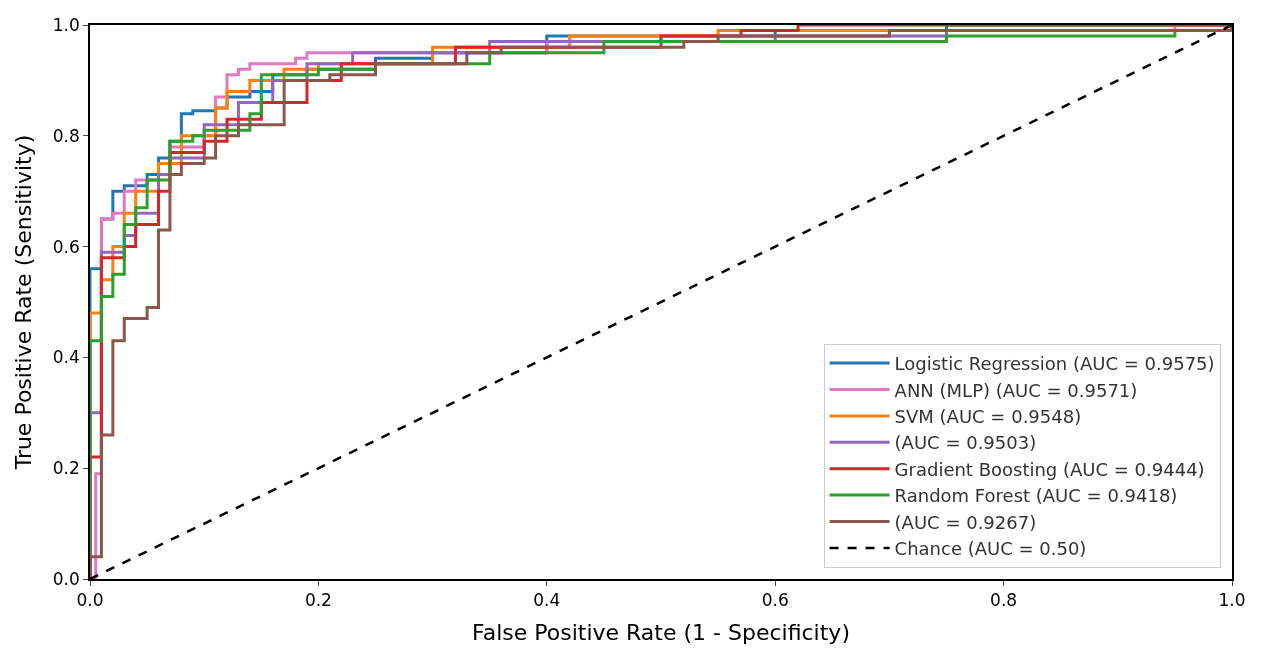 Image resolution: width=1262 pixels, height=654 pixels. Describe the element at coordinates (1004, 600) in the screenshot. I see `x-tick-label: 0.8` at that location.